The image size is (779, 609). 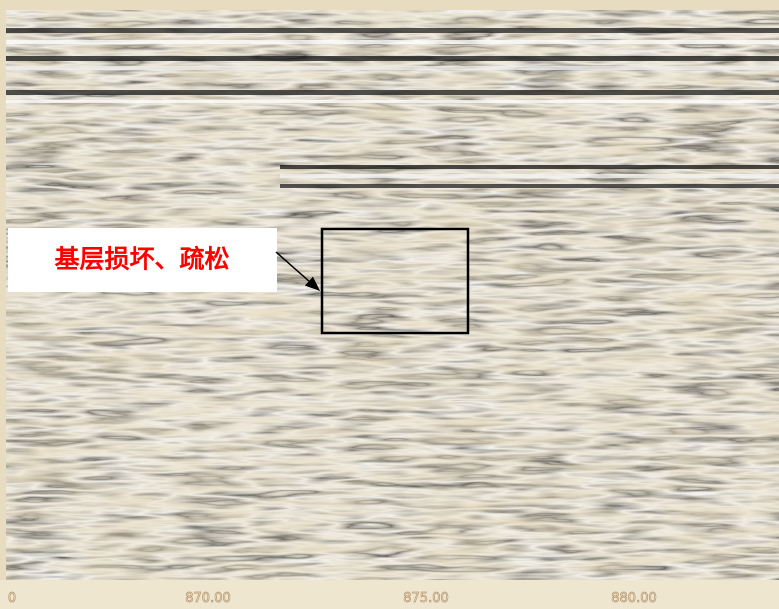 I want to click on axis-label: 0, so click(x=12, y=598).